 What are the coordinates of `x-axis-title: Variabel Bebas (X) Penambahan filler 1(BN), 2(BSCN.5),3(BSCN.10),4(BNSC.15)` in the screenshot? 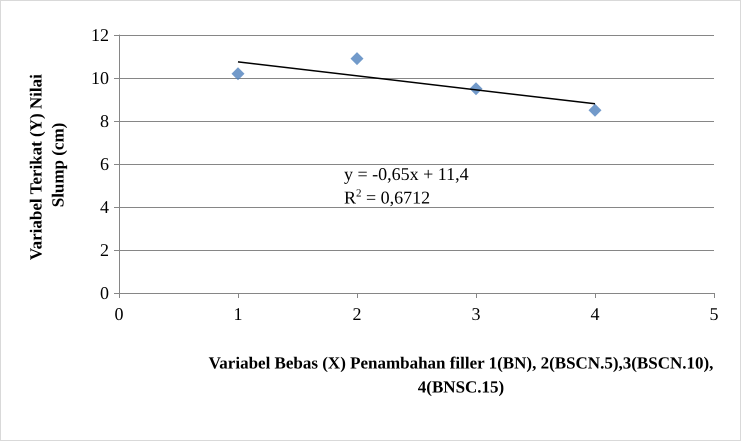 It's located at (461, 375).